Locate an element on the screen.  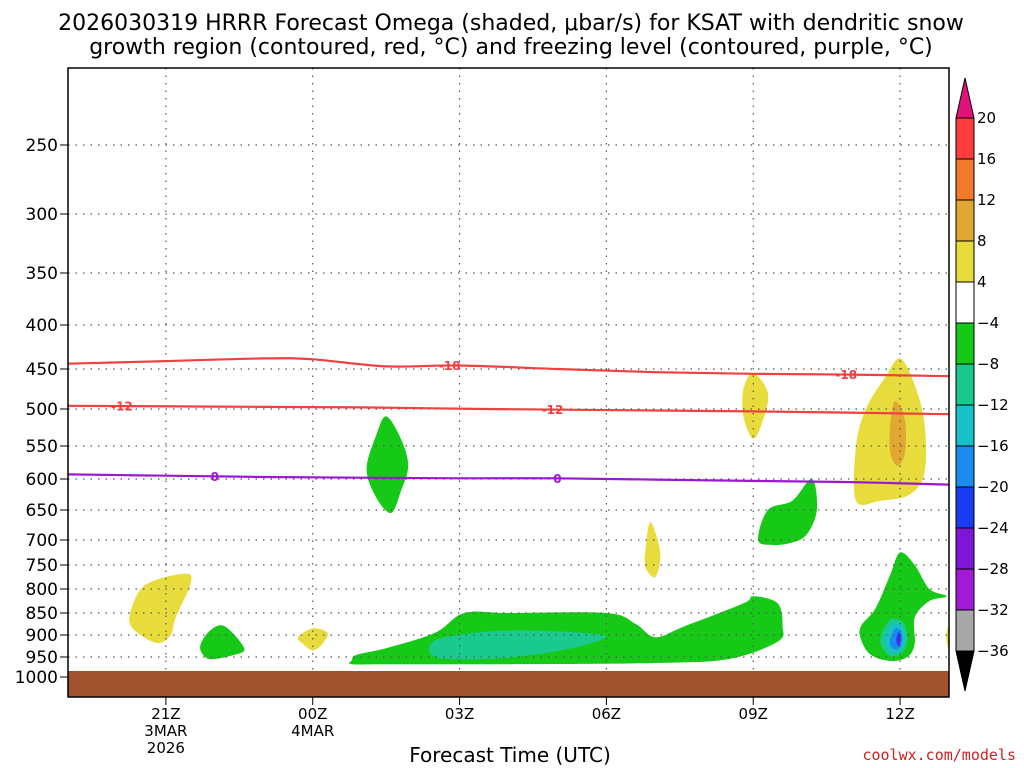
ground-layer is located at coordinates (508, 684).